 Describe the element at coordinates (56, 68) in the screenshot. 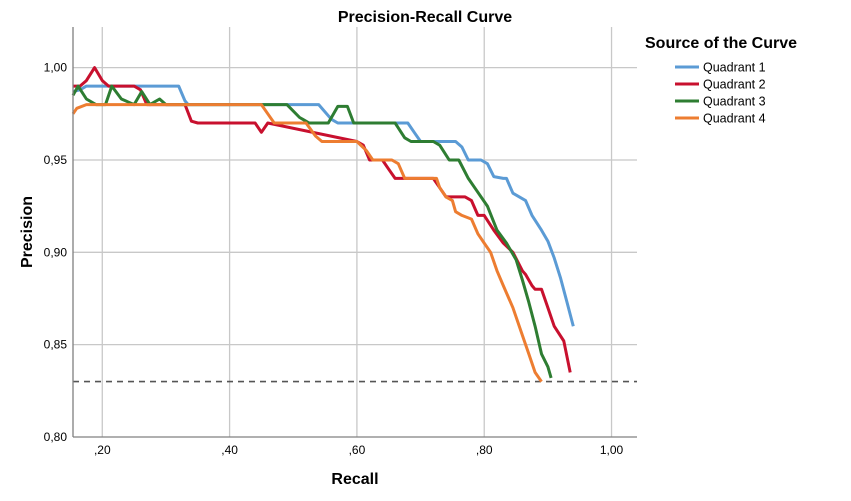

I see `y-tick-label: 1,00` at that location.